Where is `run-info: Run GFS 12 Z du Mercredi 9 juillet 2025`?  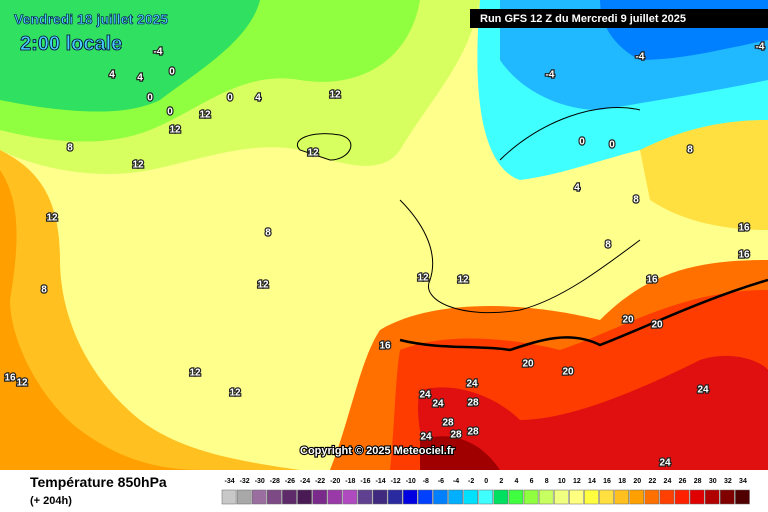 run-info: Run GFS 12 Z du Mercredi 9 juillet 2025 is located at coordinates (583, 19).